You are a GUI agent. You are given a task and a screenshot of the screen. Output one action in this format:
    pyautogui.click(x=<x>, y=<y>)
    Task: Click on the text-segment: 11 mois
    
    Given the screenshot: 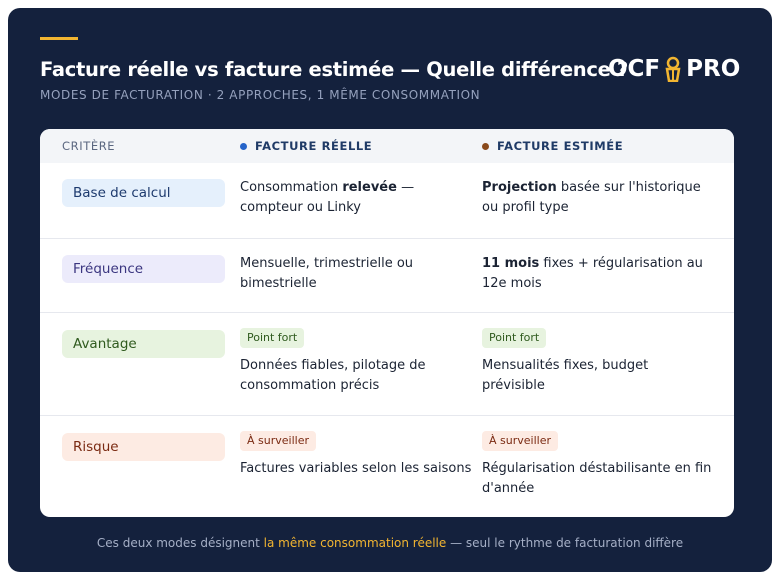 What is the action you would take?
    pyautogui.click(x=511, y=263)
    